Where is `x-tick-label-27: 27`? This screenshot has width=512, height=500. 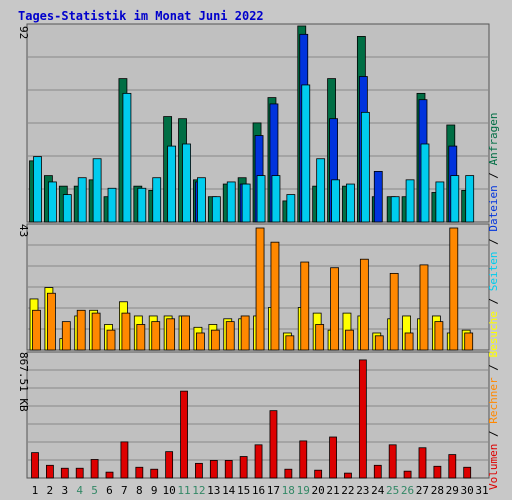
x-tick-label-27: 27 is located at coordinates (422, 490).